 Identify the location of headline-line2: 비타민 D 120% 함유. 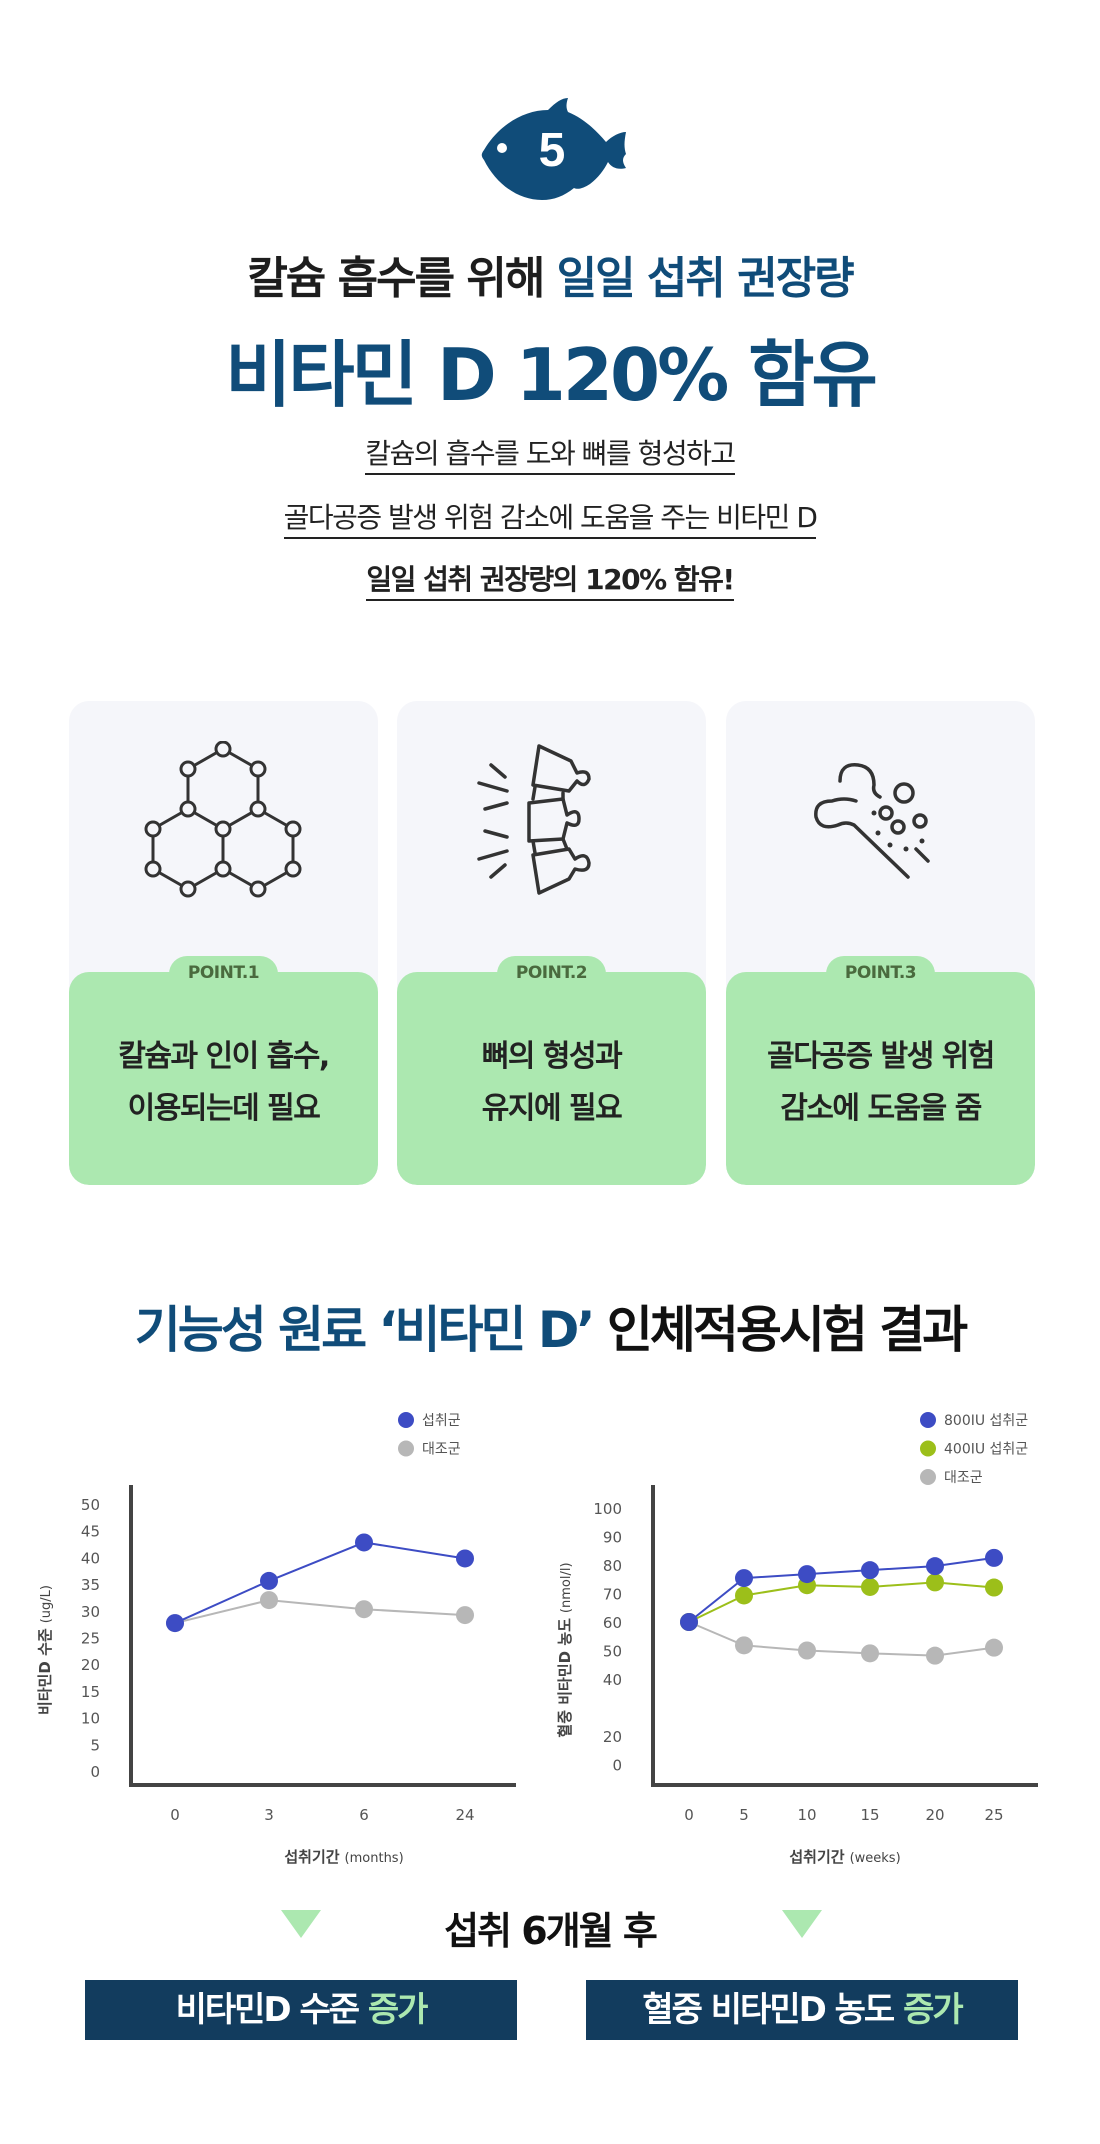
(551, 375).